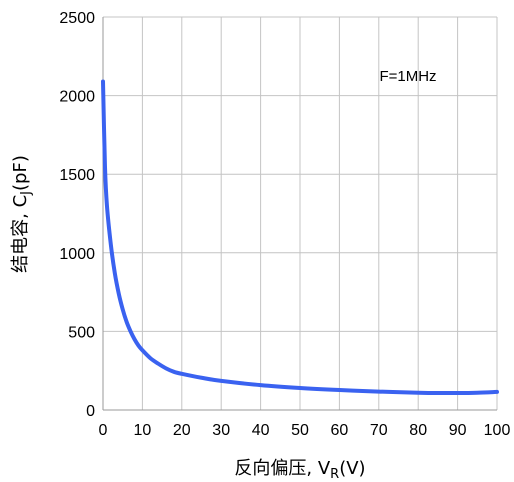 This screenshot has width=514, height=482. What do you see at coordinates (221, 430) in the screenshot?
I see `x-tick-label: 30` at bounding box center [221, 430].